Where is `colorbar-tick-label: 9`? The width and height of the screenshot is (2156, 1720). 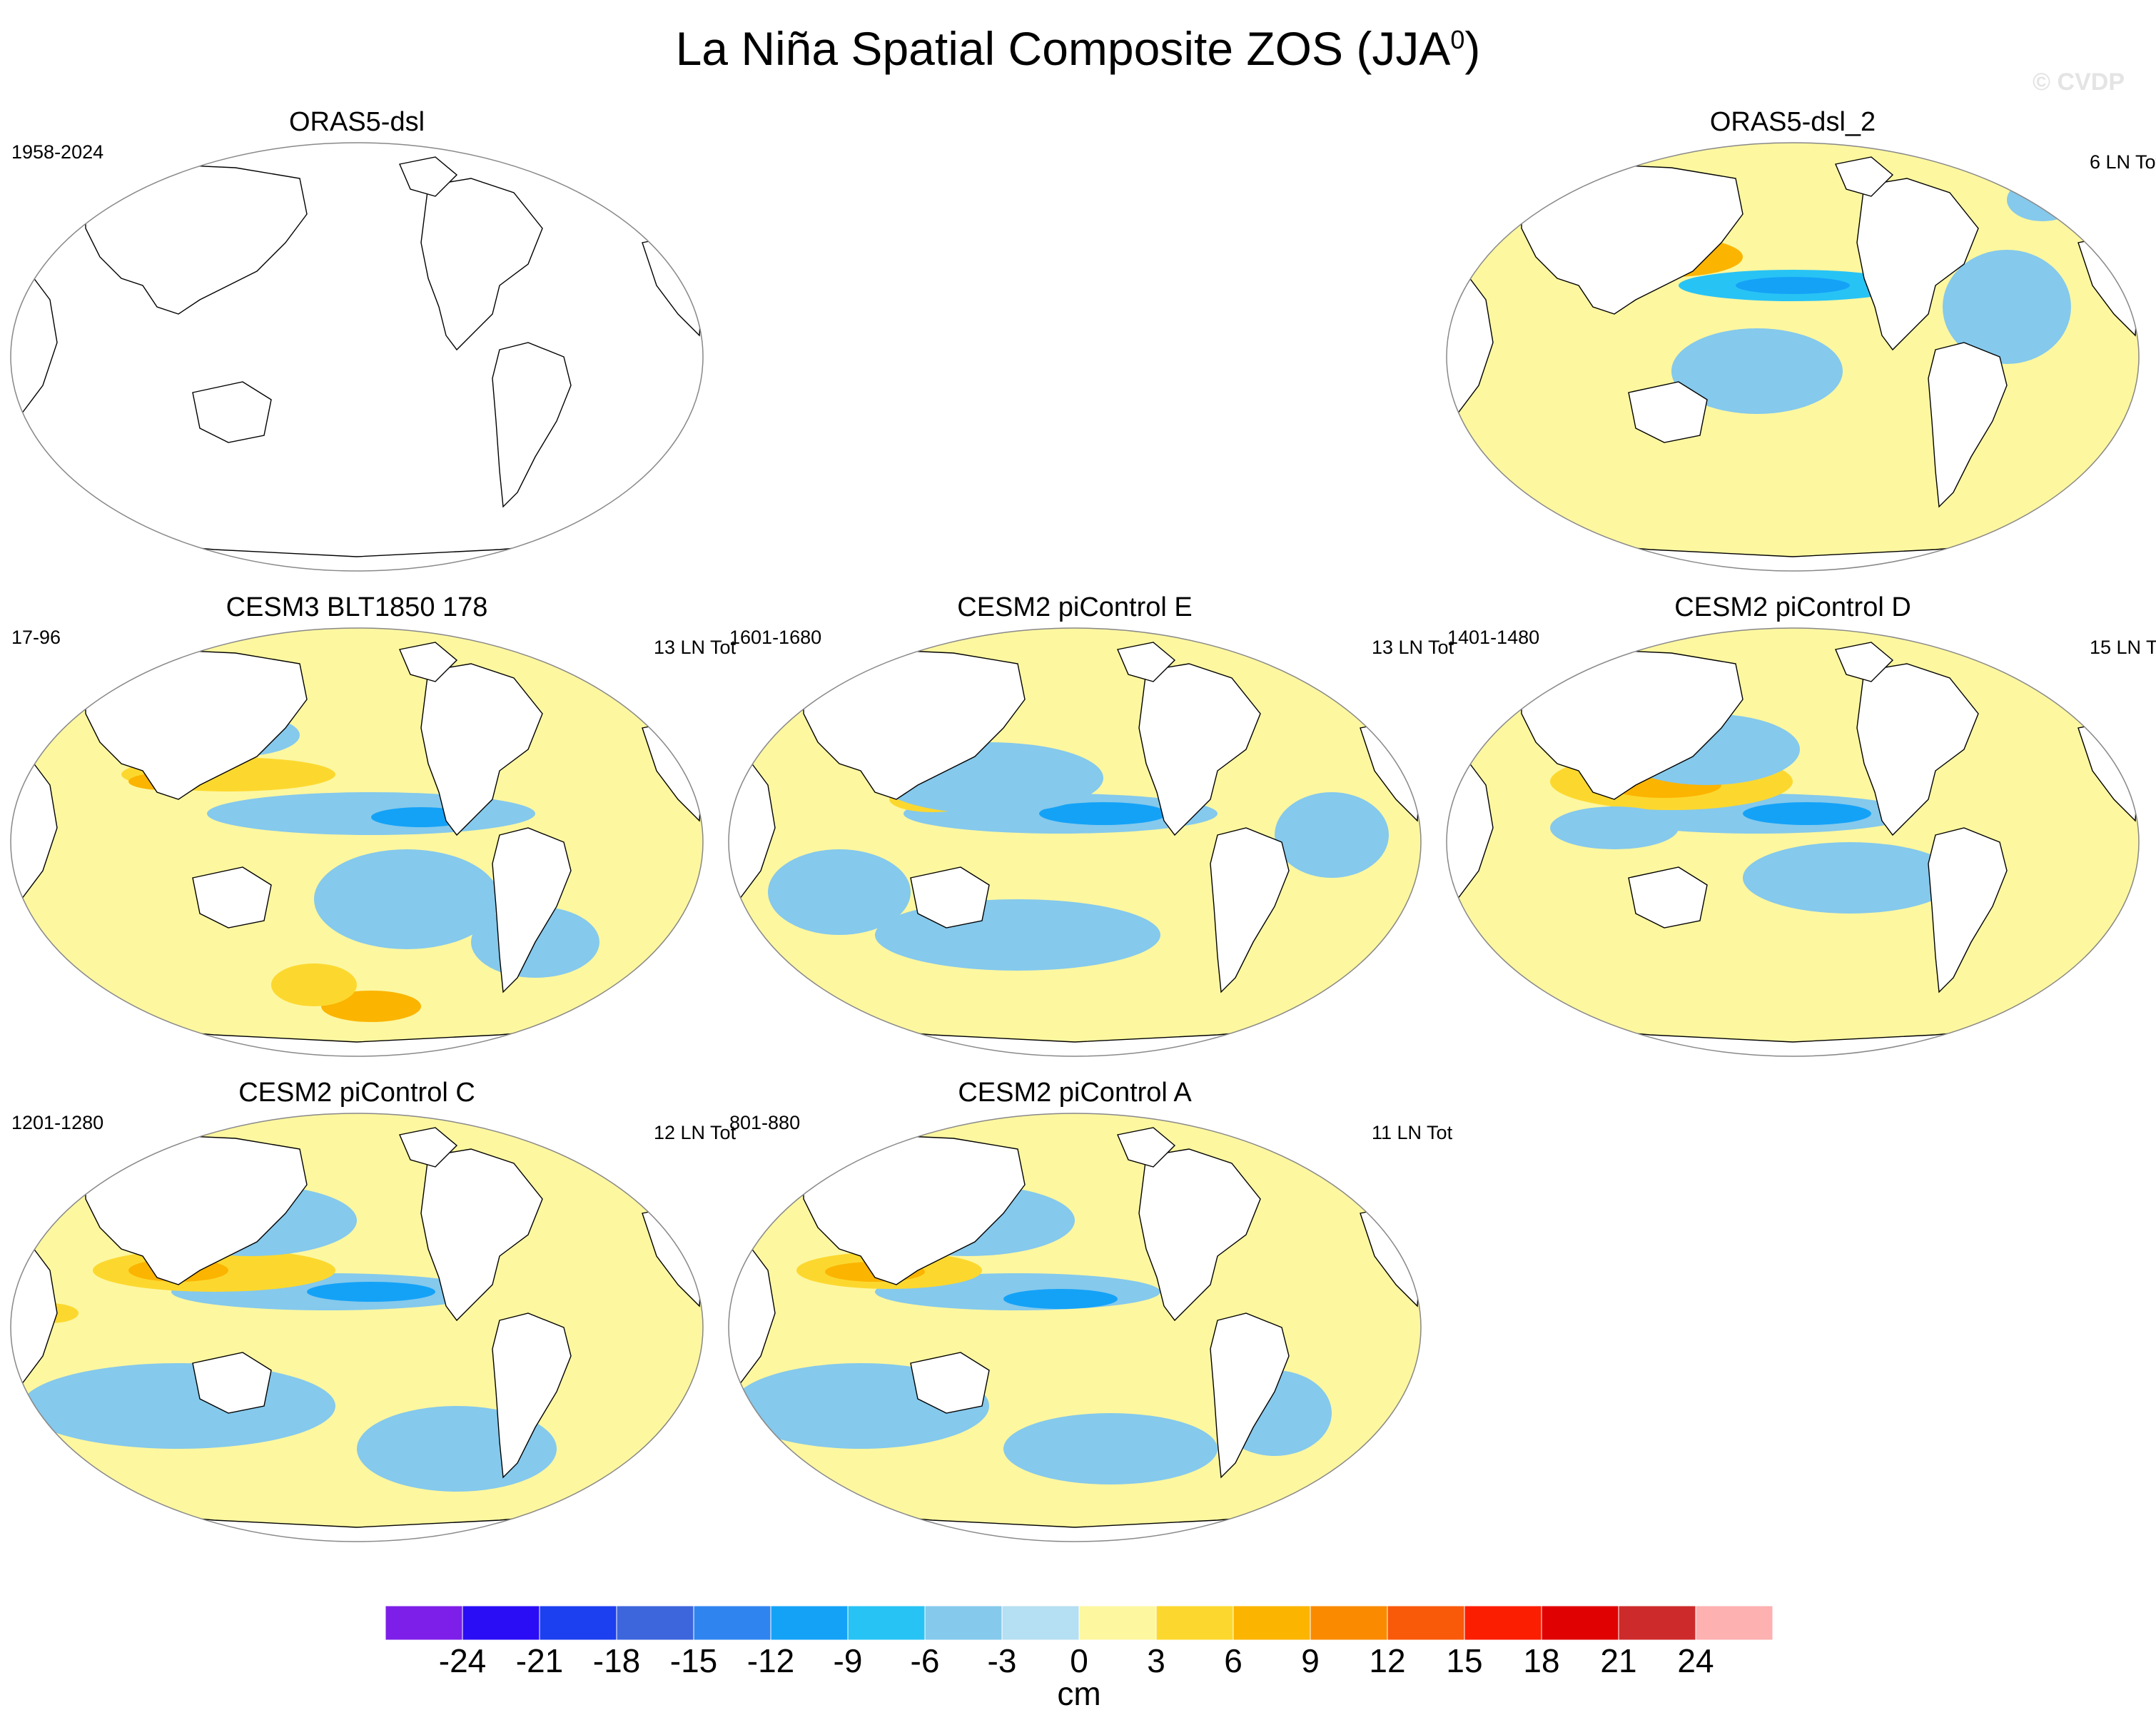 colorbar-tick-label: 9 is located at coordinates (1310, 1661).